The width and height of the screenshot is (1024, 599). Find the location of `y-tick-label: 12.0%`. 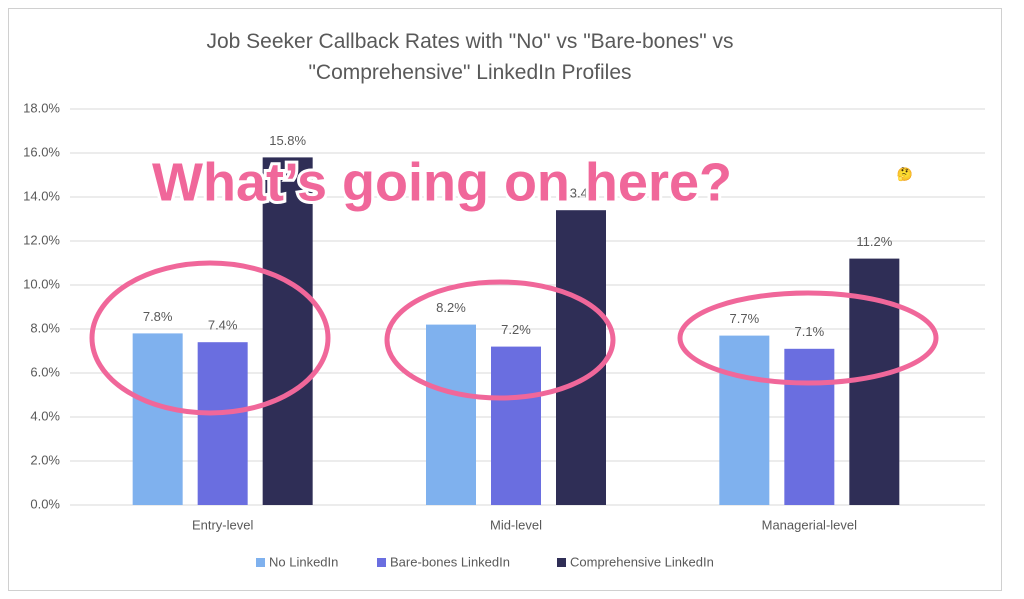

y-tick-label: 12.0% is located at coordinates (41, 239).